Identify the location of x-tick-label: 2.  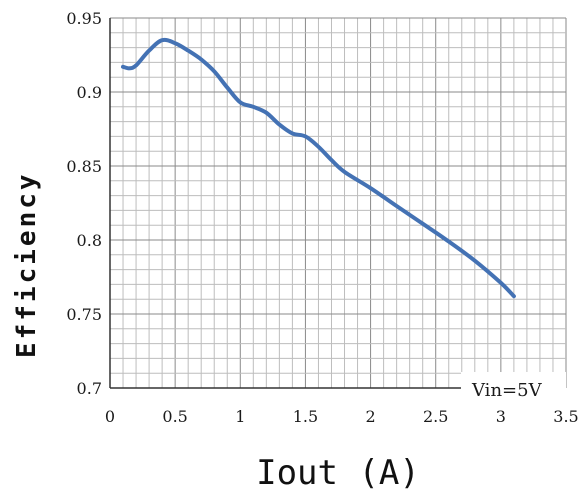
(370, 416).